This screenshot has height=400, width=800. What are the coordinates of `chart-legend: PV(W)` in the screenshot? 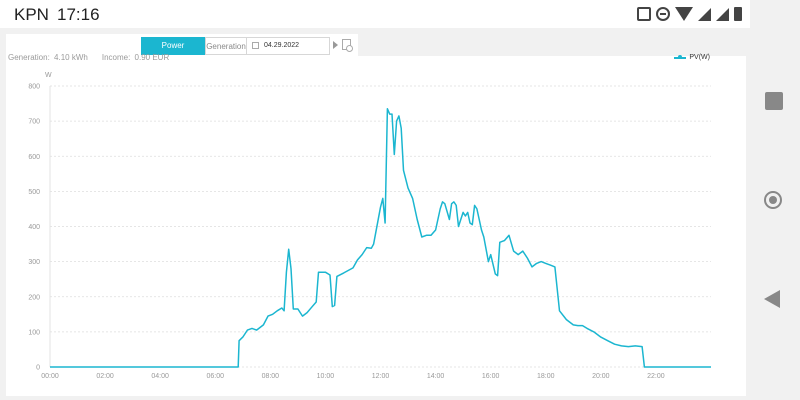 It's located at (692, 57).